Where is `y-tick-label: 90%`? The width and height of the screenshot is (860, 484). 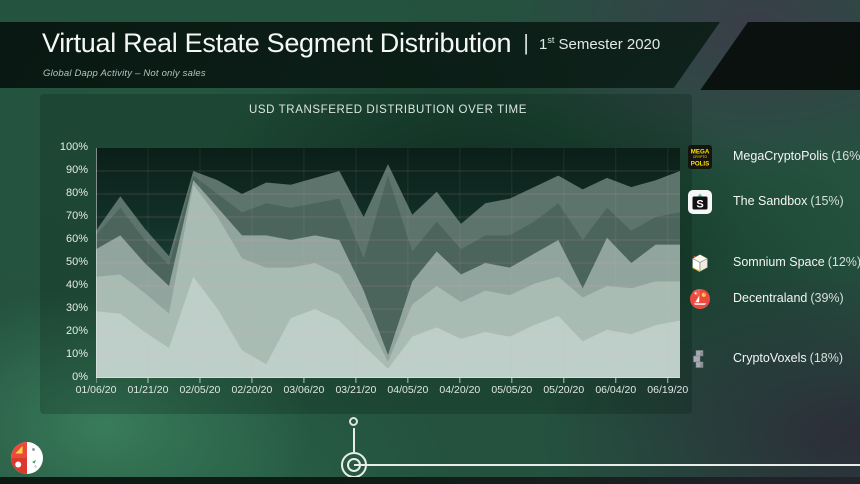
y-tick-label: 90% is located at coordinates (76, 170).